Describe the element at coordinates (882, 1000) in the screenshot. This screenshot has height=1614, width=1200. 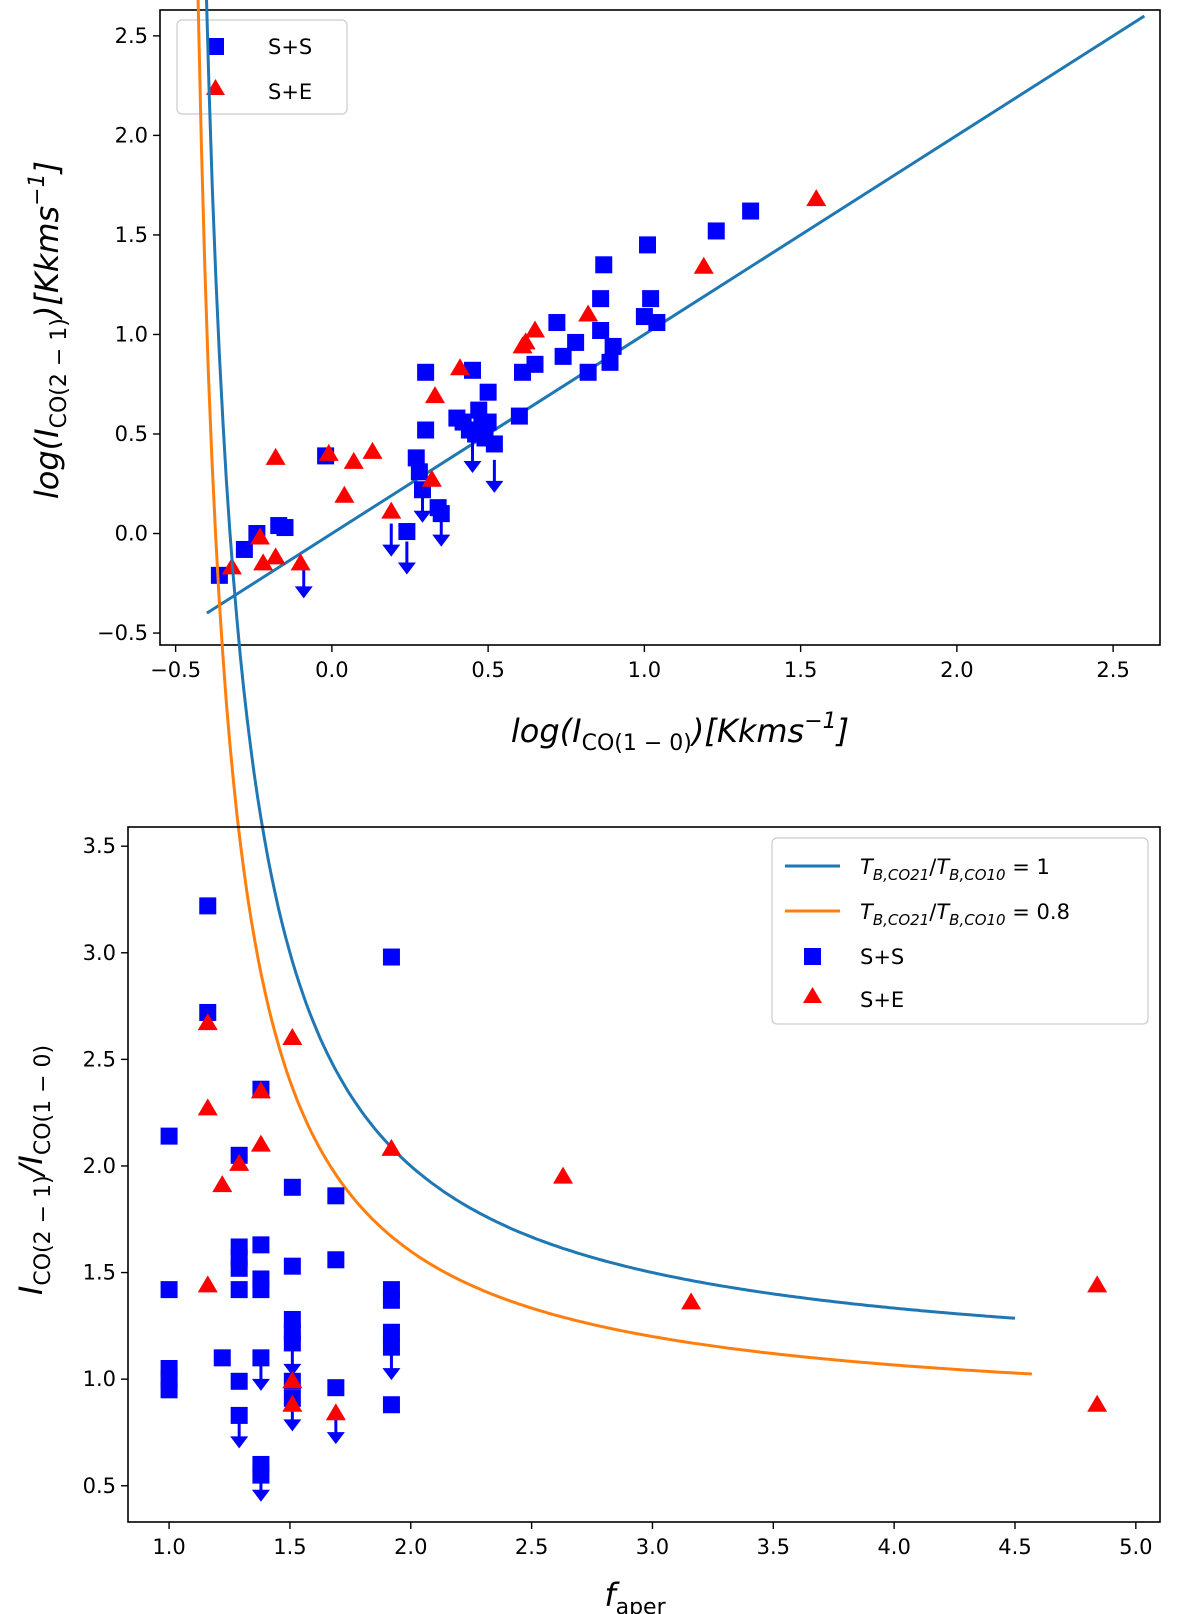
I see `bottom-legend-label-se: S+E` at that location.